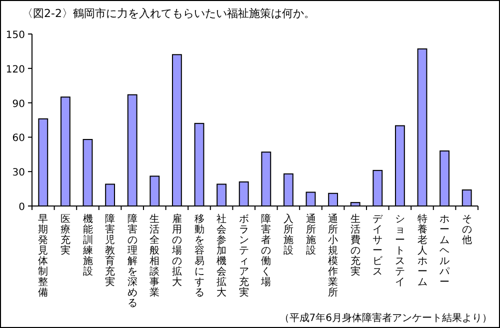 This screenshot has height=328, width=500. I want to click on y-tick-label: 150, so click(15, 35).